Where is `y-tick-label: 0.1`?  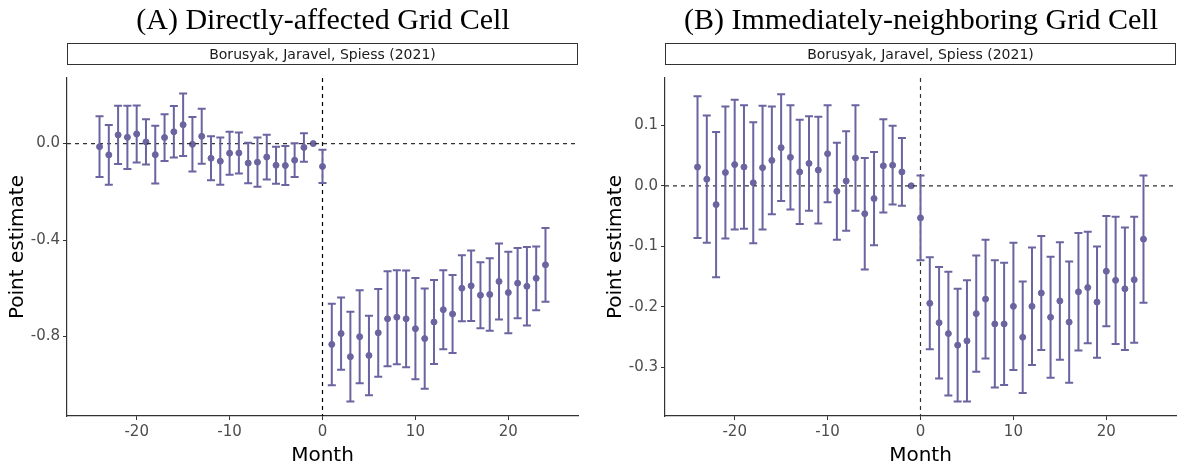
y-tick-label: 0.1 is located at coordinates (646, 124).